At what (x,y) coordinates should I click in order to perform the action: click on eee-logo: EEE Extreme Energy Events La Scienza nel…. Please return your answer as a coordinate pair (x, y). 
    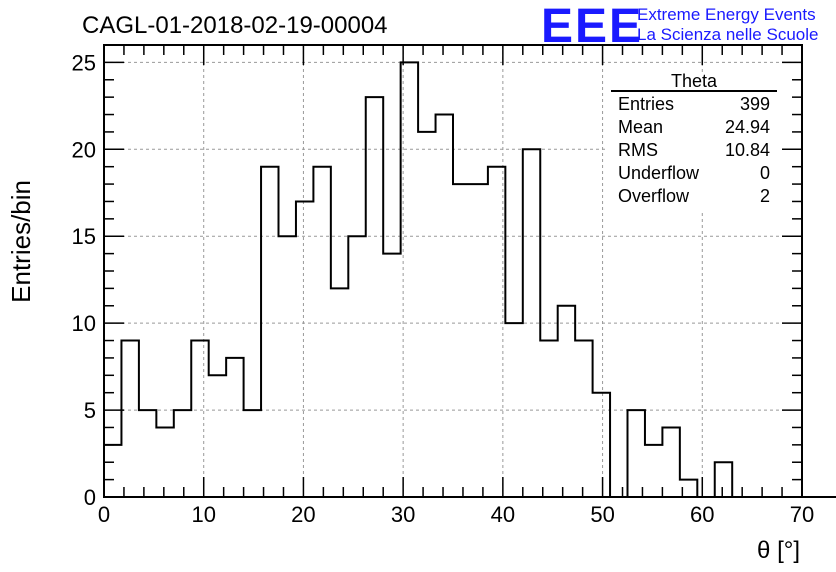
    Looking at the image, I should click on (679, 26).